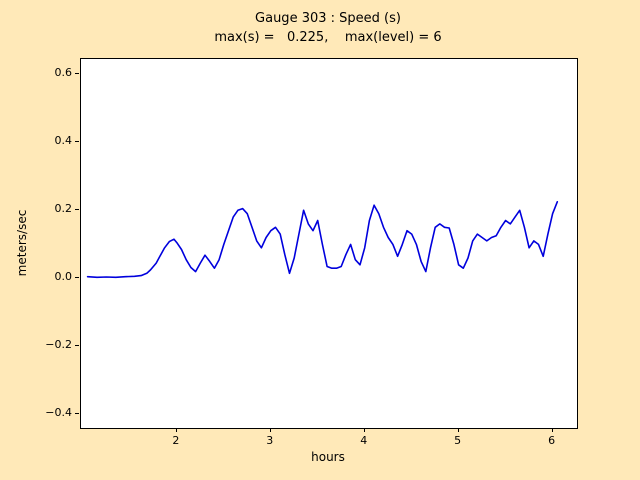  I want to click on y-tick-label: 0.0, so click(63, 277).